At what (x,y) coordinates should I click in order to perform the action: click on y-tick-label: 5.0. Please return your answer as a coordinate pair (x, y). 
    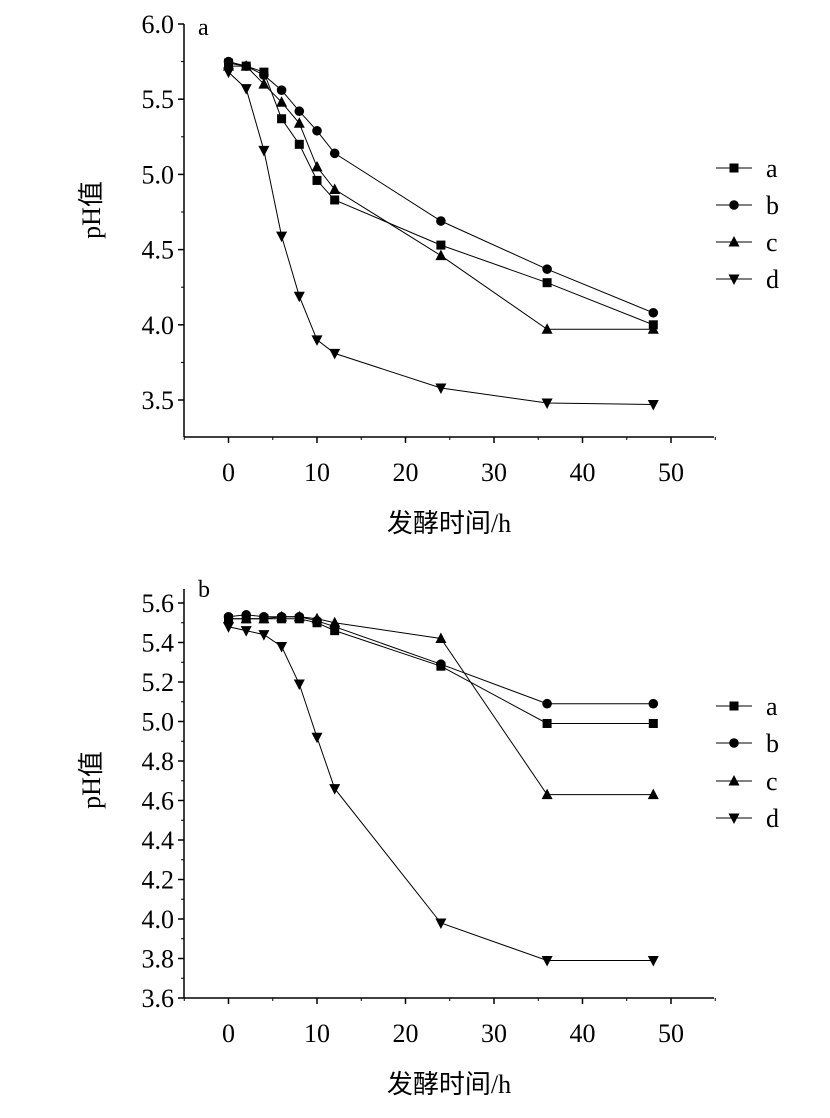
    Looking at the image, I should click on (158, 722).